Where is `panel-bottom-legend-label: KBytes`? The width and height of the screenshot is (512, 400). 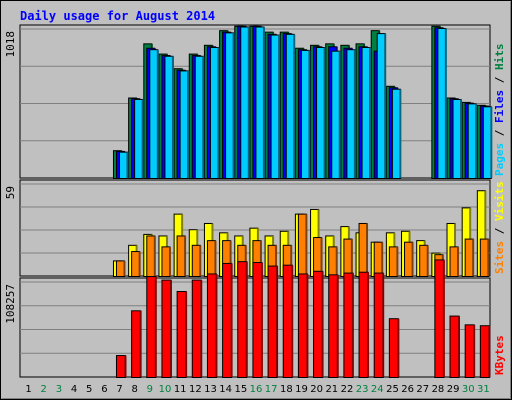 panel-bottom-legend-label: KBytes is located at coordinates (499, 355).